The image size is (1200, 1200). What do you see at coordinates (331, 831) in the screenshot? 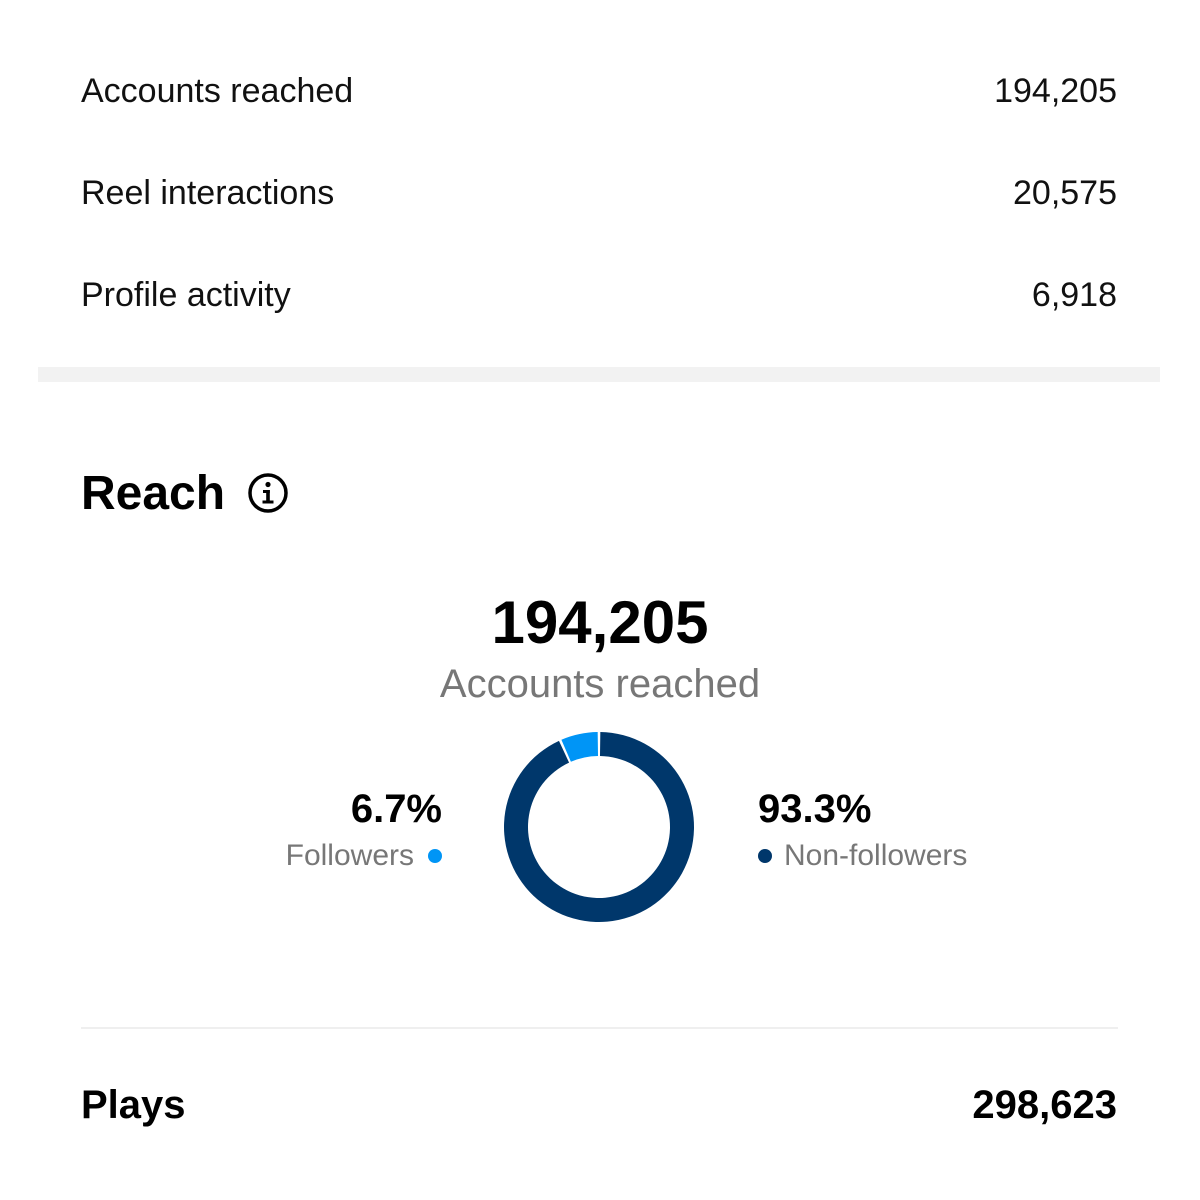
I see `legend-followers: 6.7% Followers` at bounding box center [331, 831].